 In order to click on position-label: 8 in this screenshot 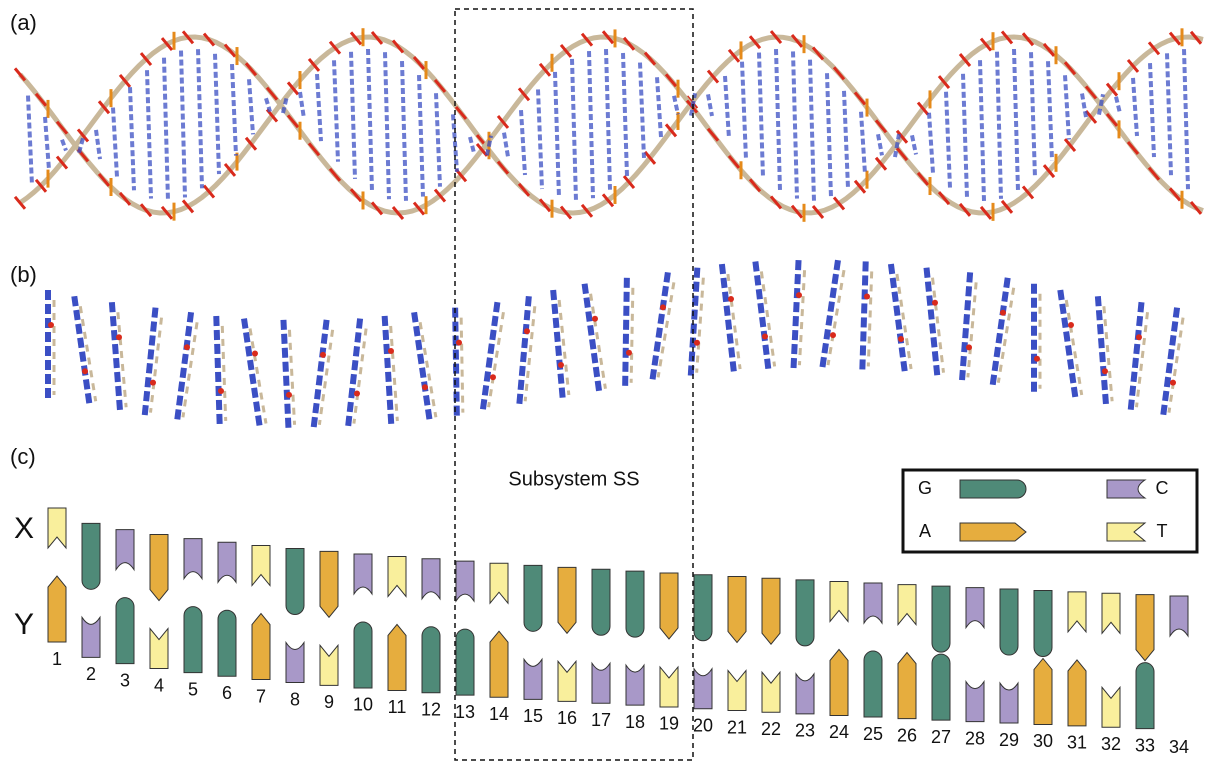, I will do `click(295, 699)`.